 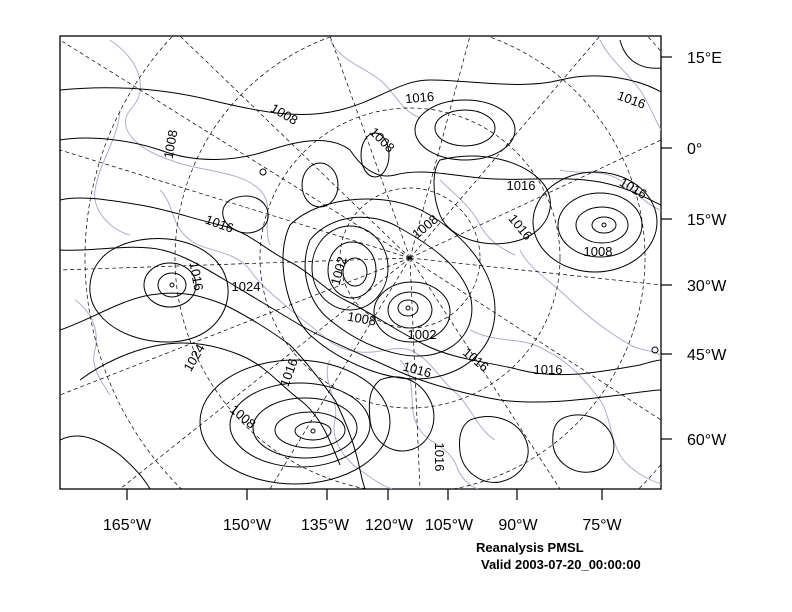 What do you see at coordinates (707, 249) in the screenshot?
I see `latitude-labels: 15°E 0° 15°W 30°W 45°W 60°W` at bounding box center [707, 249].